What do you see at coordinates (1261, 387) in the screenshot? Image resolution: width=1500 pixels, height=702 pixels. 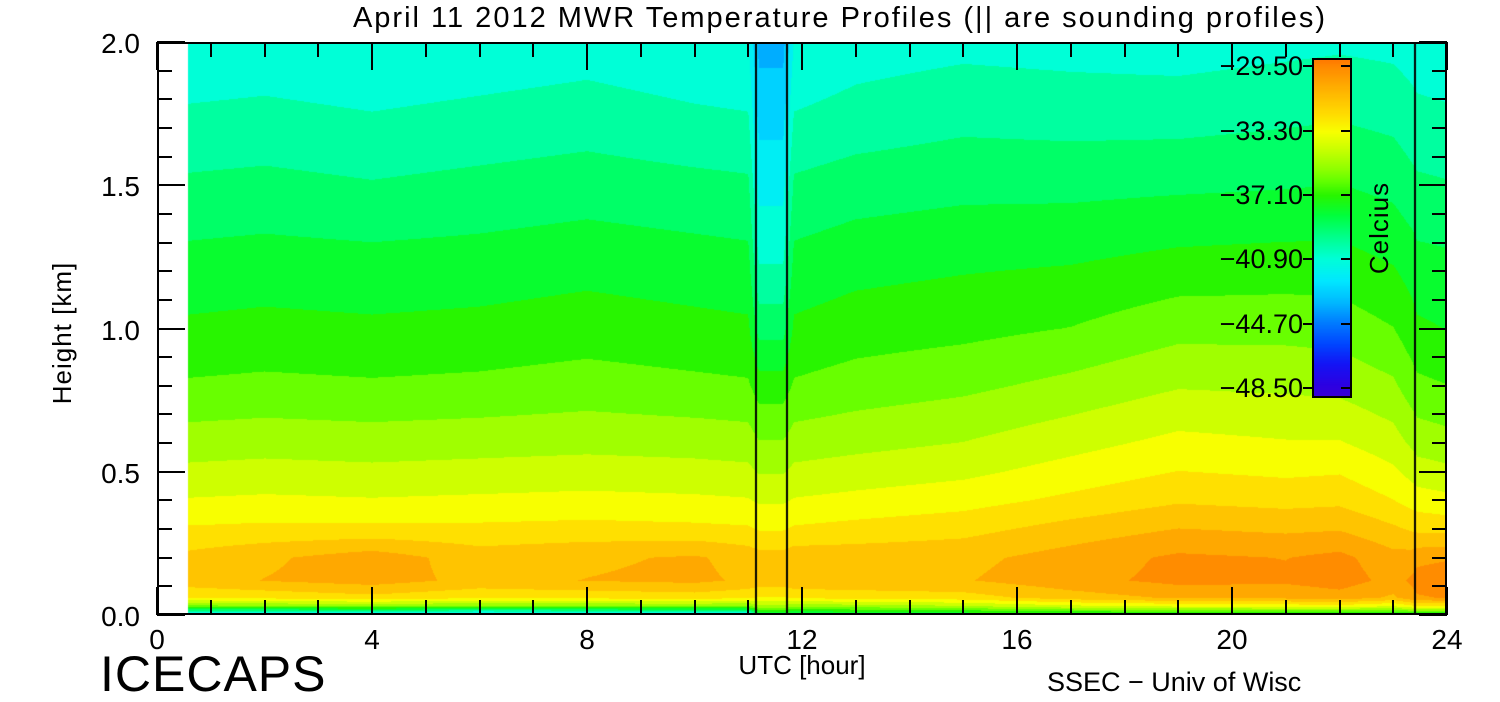 I see `colorbar-tick-label: −48.50` at bounding box center [1261, 387].